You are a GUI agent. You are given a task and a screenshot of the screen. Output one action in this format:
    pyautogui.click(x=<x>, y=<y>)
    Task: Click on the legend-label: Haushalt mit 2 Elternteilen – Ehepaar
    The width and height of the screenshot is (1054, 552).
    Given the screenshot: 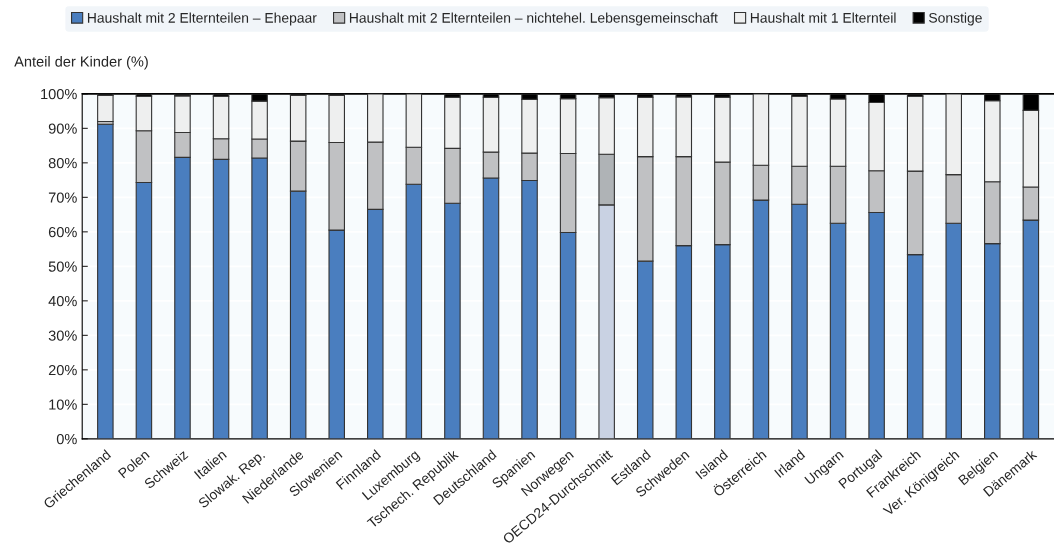 What is the action you would take?
    pyautogui.click(x=202, y=19)
    